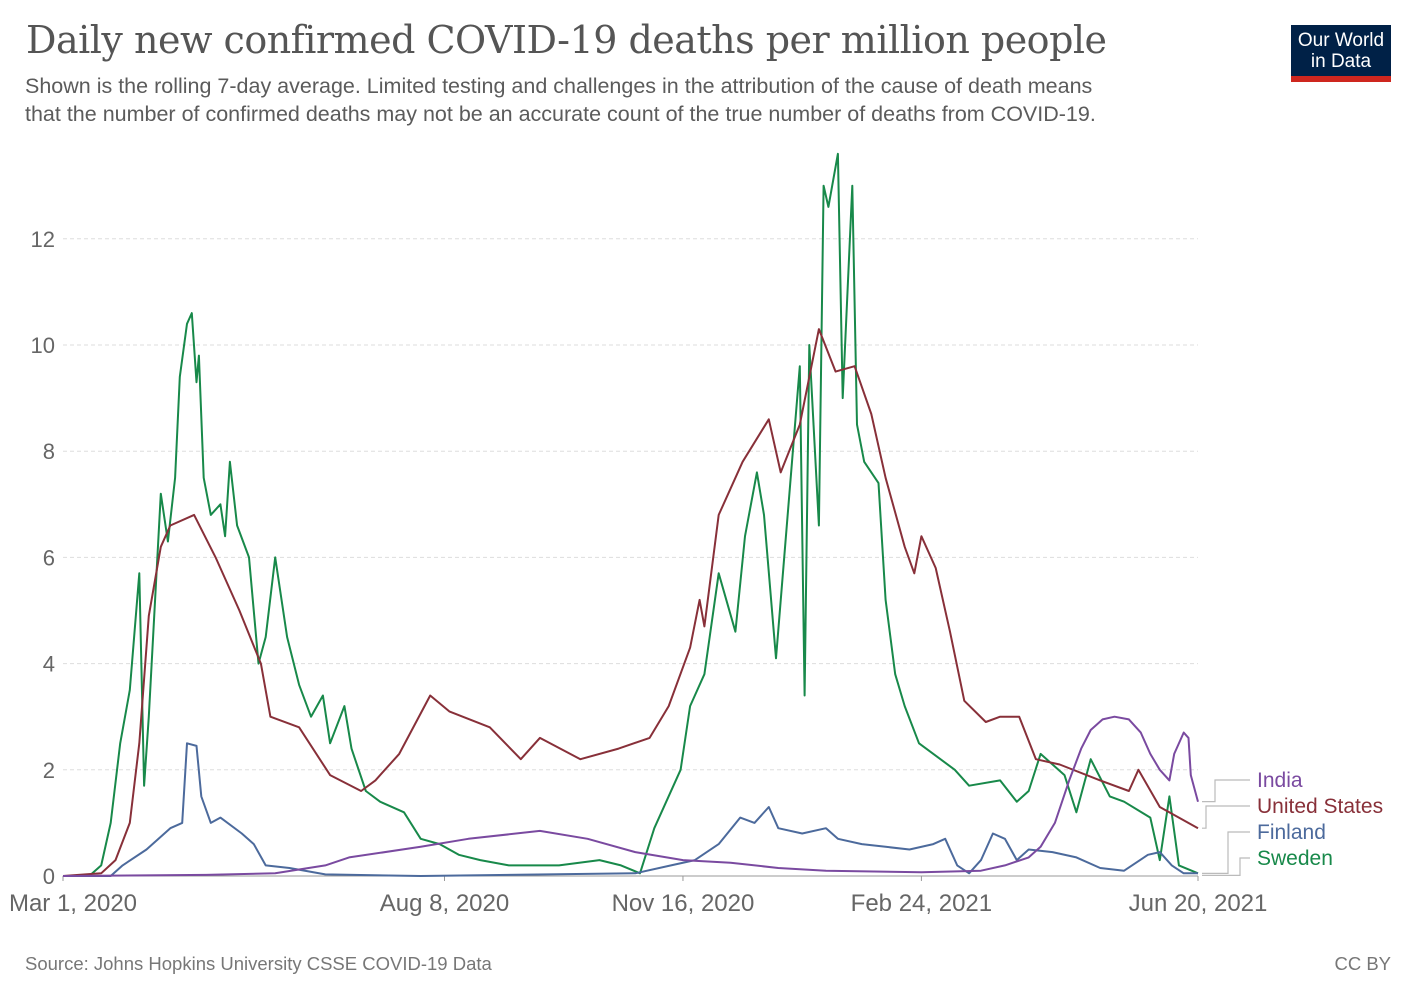 This screenshot has height=1000, width=1417. What do you see at coordinates (49, 876) in the screenshot?
I see `y-tick-label: 0` at bounding box center [49, 876].